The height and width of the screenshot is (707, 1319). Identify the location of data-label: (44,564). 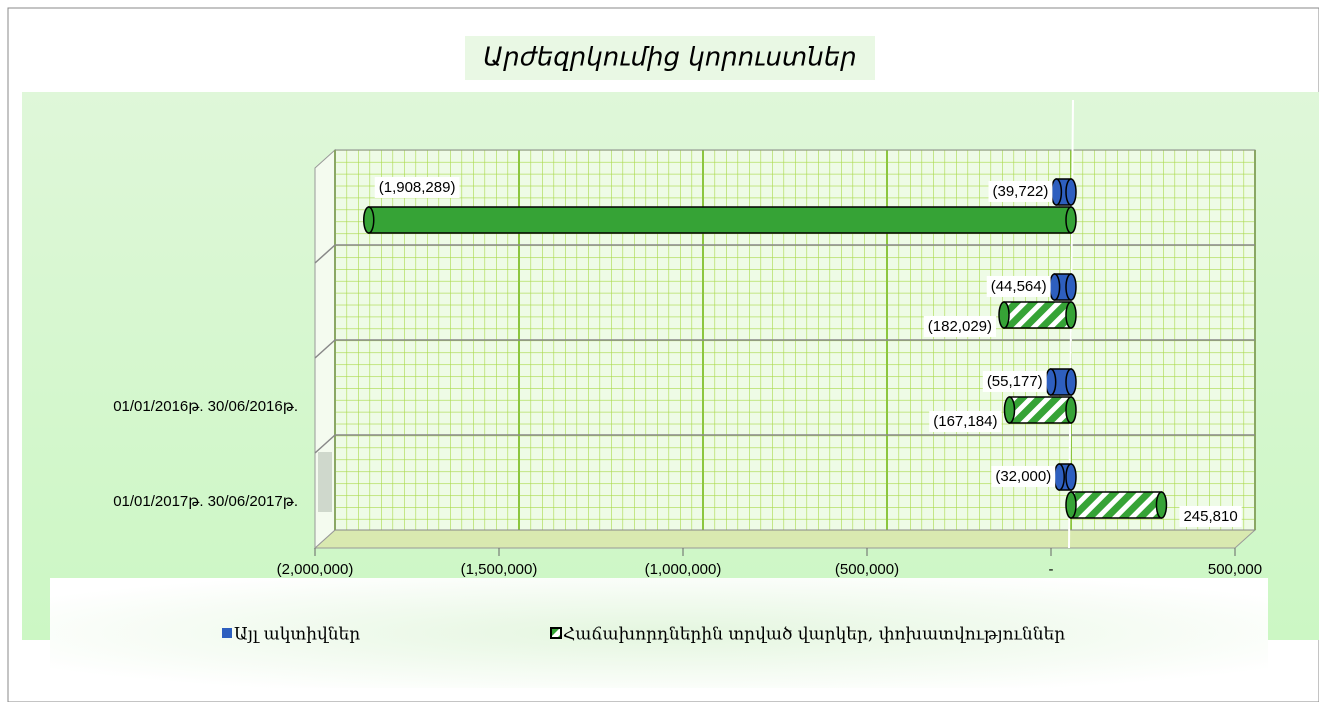
(1019, 286).